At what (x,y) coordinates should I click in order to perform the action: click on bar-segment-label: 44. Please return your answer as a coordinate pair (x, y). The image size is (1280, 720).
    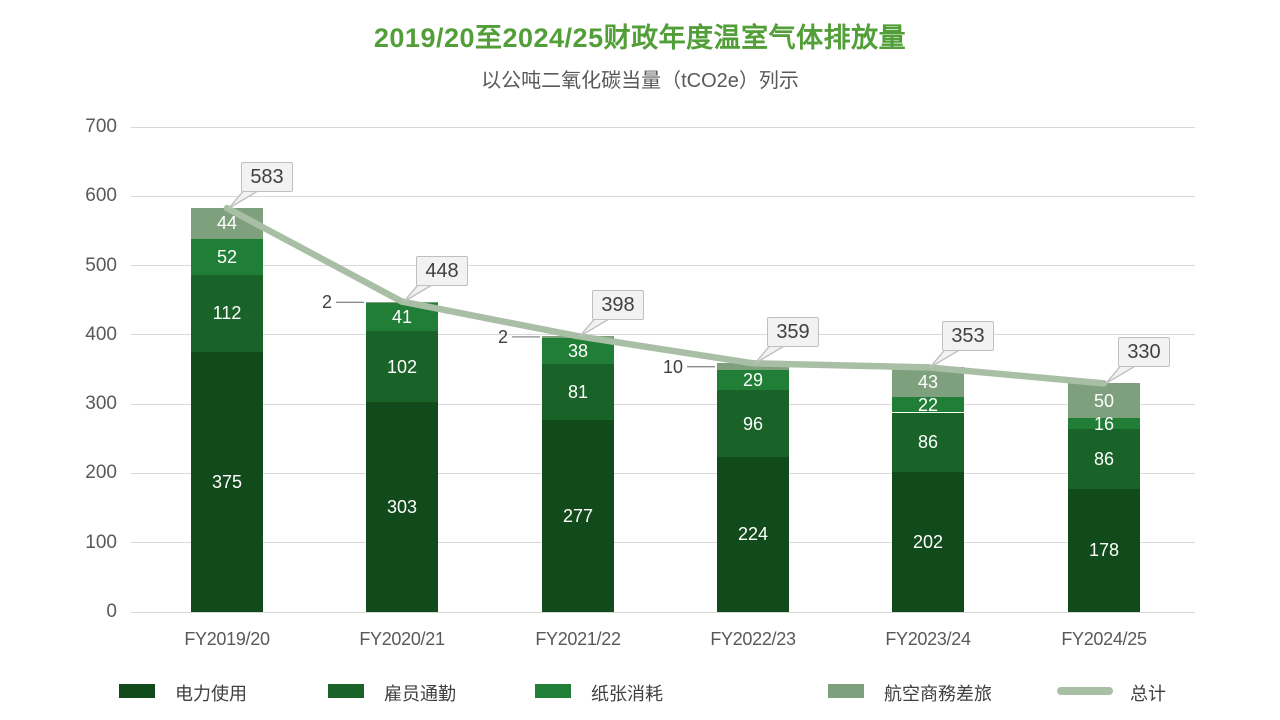
    Looking at the image, I should click on (227, 223).